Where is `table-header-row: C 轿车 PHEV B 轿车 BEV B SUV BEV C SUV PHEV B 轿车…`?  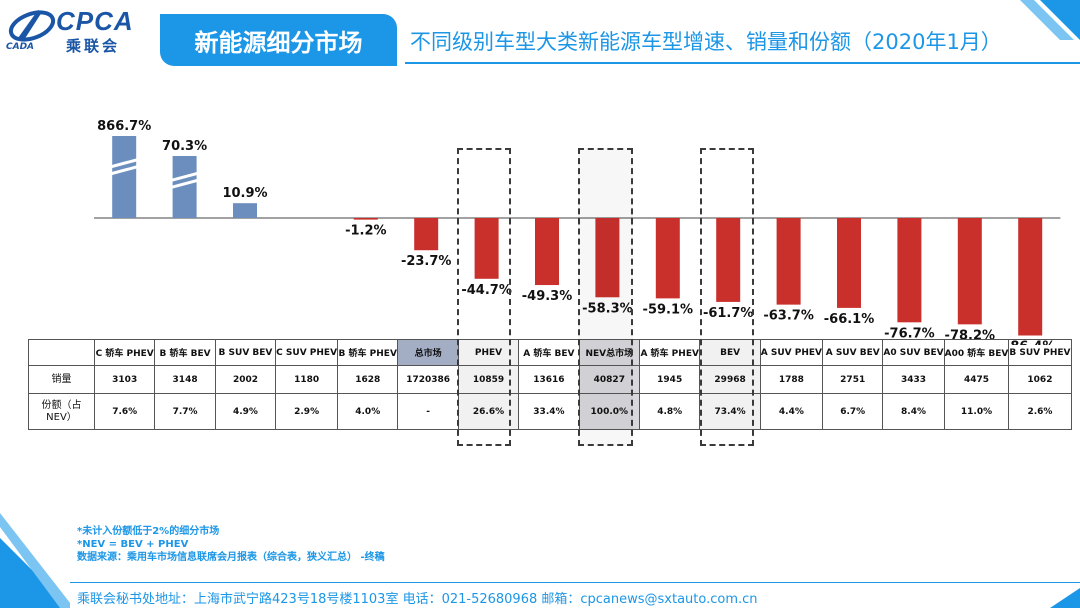
table-header-row: C 轿车 PHEV B 轿车 BEV B SUV BEV C SUV PHEV B 轿车… is located at coordinates (550, 352).